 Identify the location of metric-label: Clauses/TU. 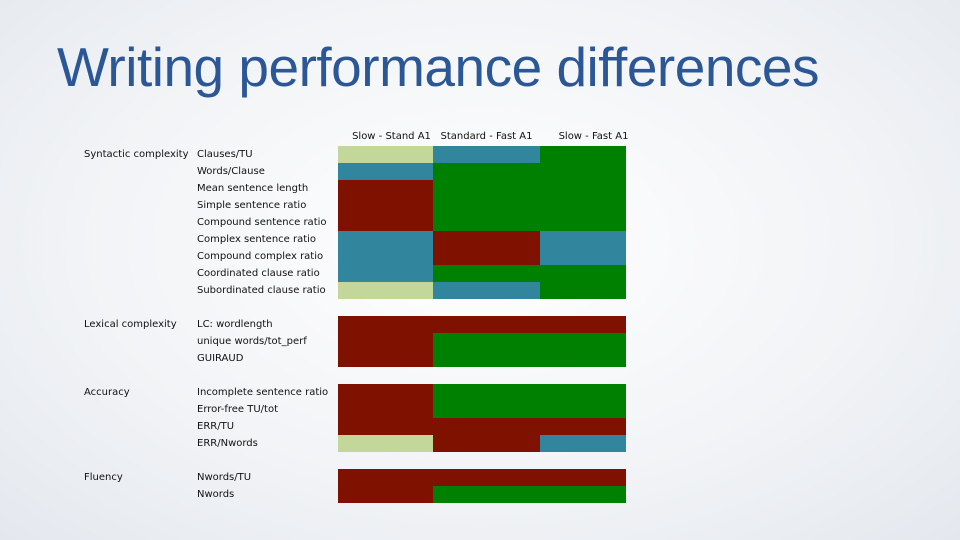
(225, 154).